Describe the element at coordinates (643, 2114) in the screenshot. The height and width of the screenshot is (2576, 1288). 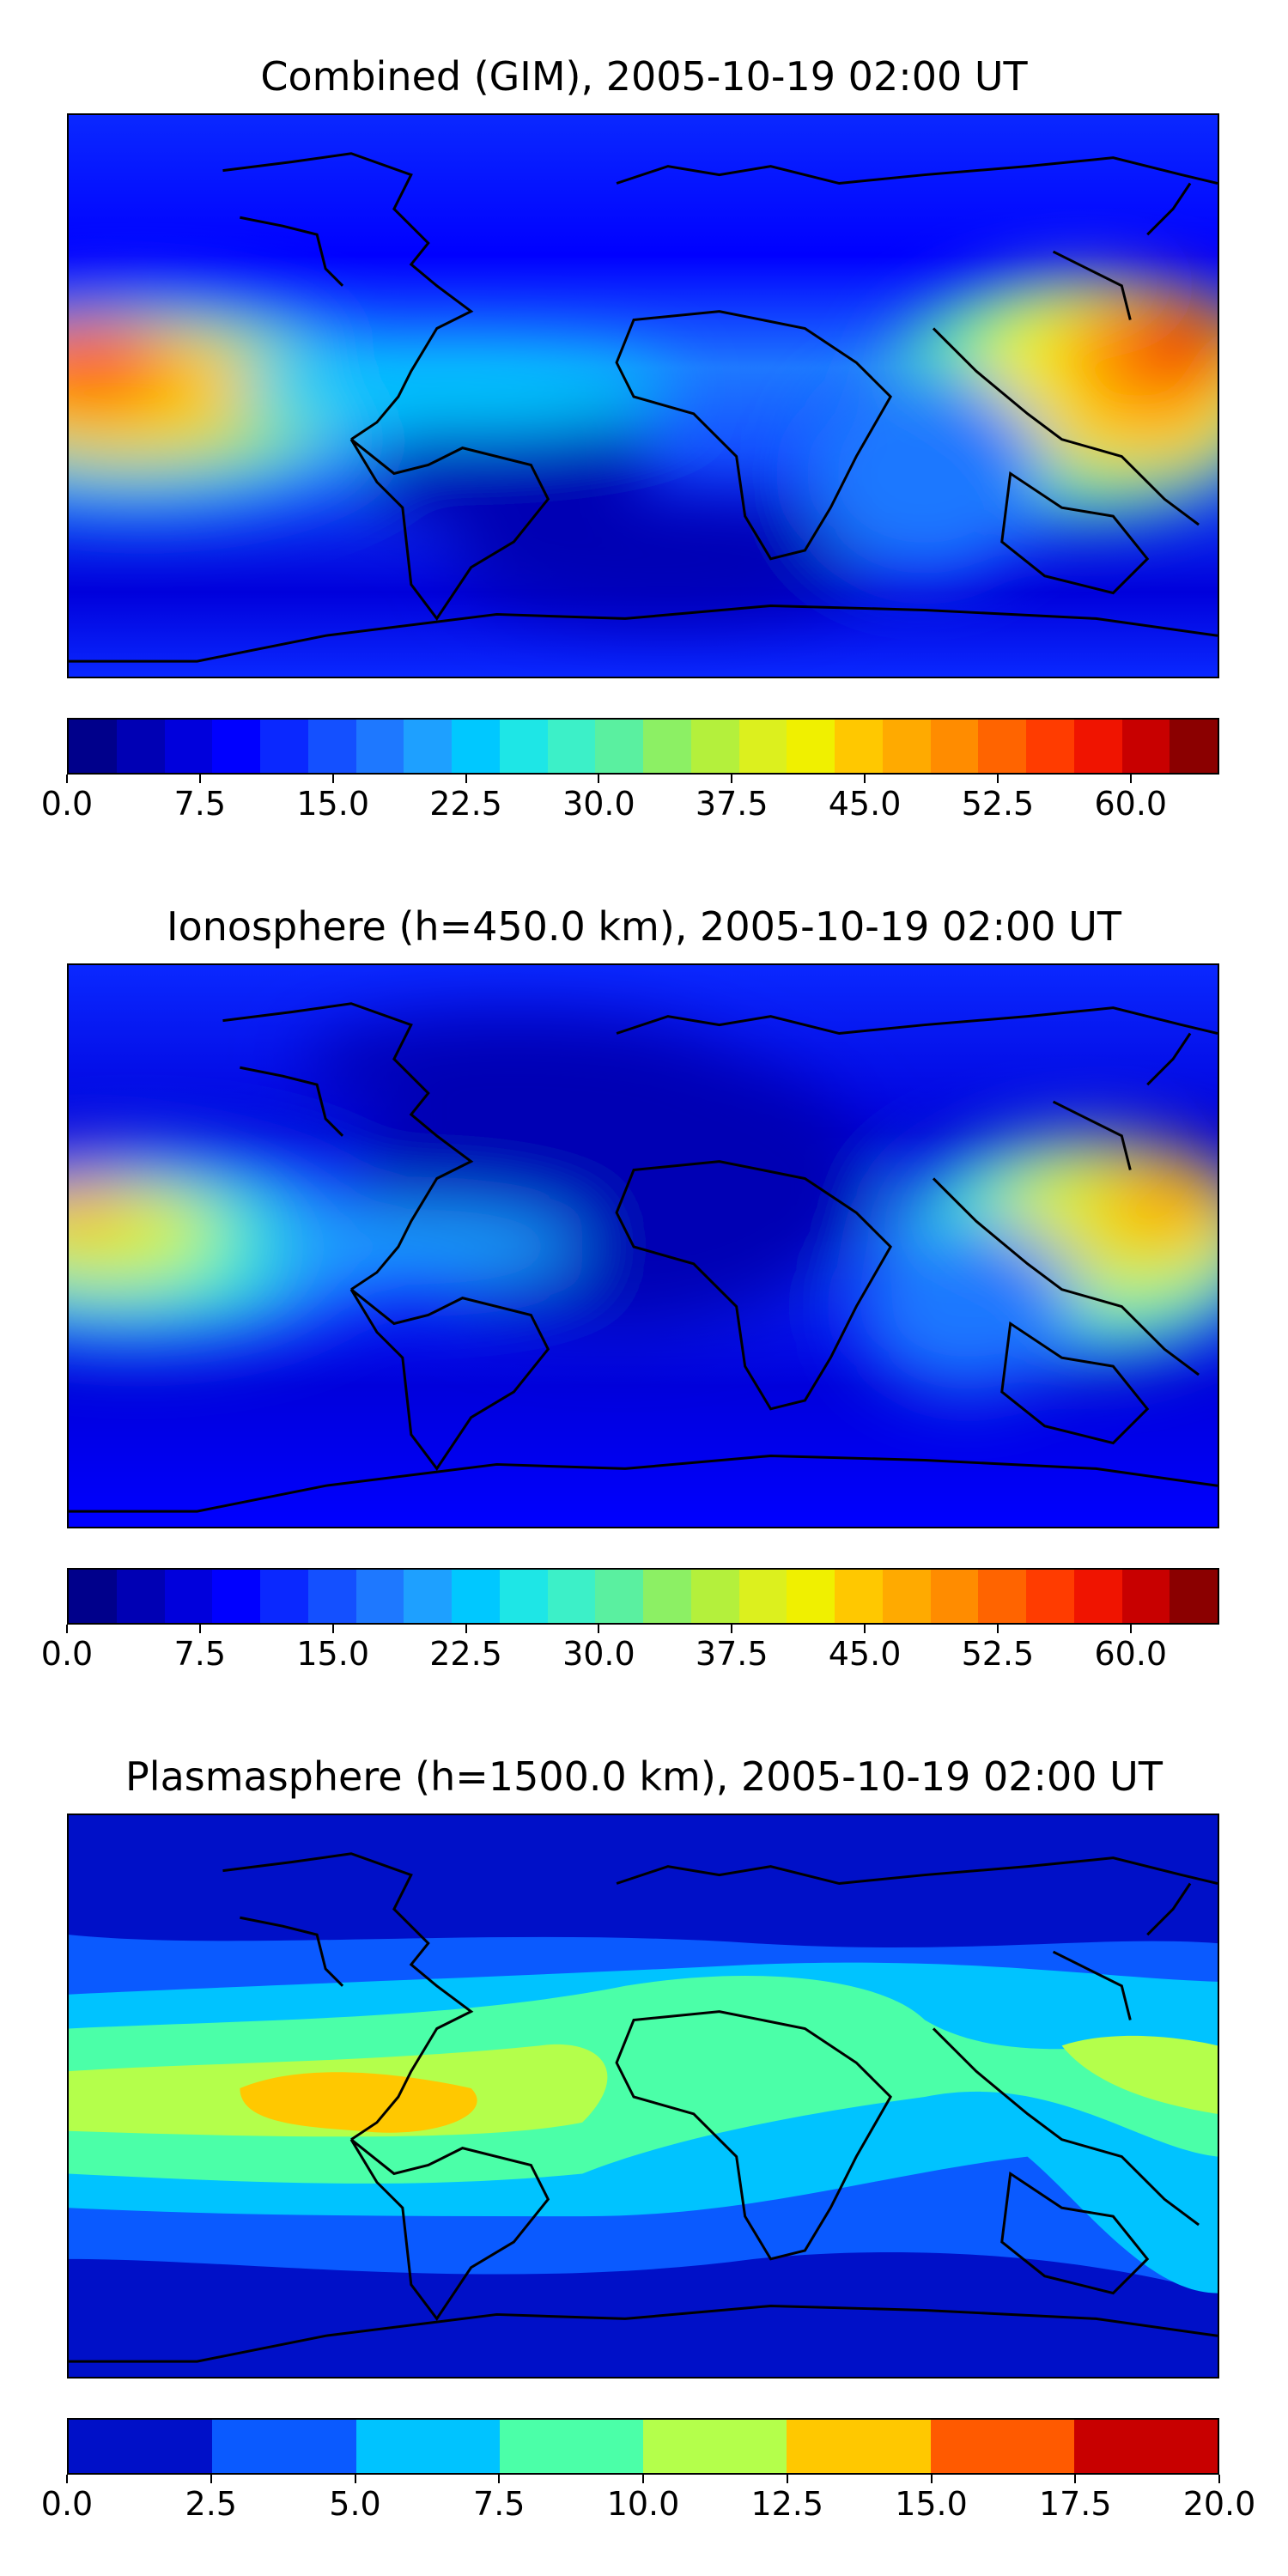
I see `panel-3-contours` at that location.